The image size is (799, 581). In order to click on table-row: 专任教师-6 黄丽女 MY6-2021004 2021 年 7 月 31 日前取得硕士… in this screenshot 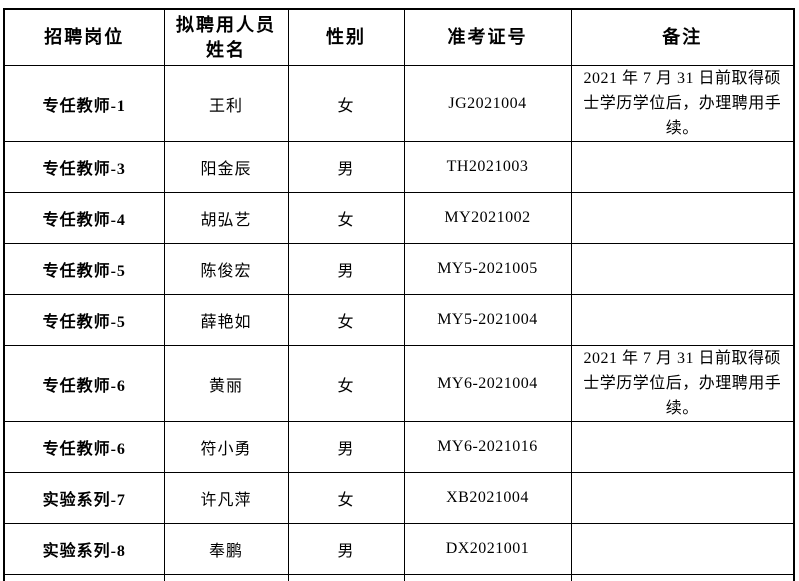, I will do `click(399, 383)`.